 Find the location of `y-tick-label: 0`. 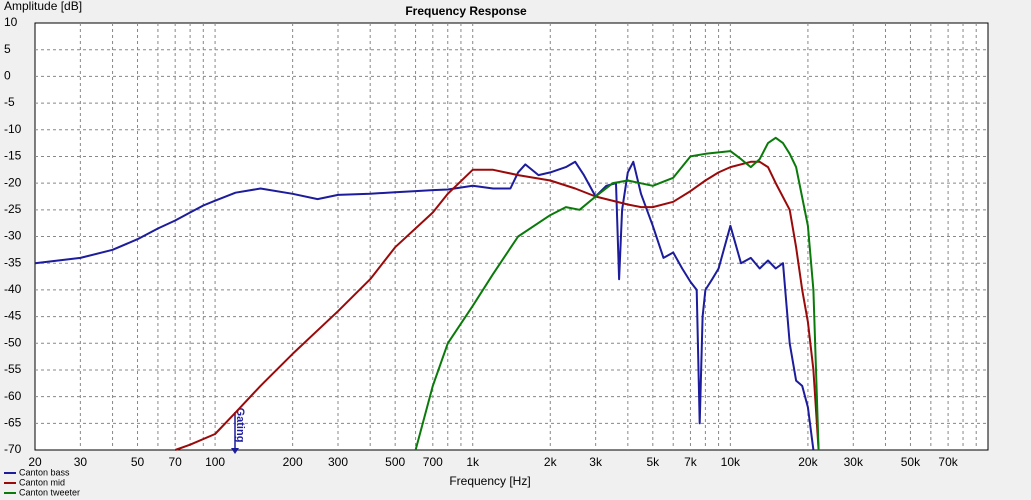

y-tick-label: 0 is located at coordinates (7, 76).